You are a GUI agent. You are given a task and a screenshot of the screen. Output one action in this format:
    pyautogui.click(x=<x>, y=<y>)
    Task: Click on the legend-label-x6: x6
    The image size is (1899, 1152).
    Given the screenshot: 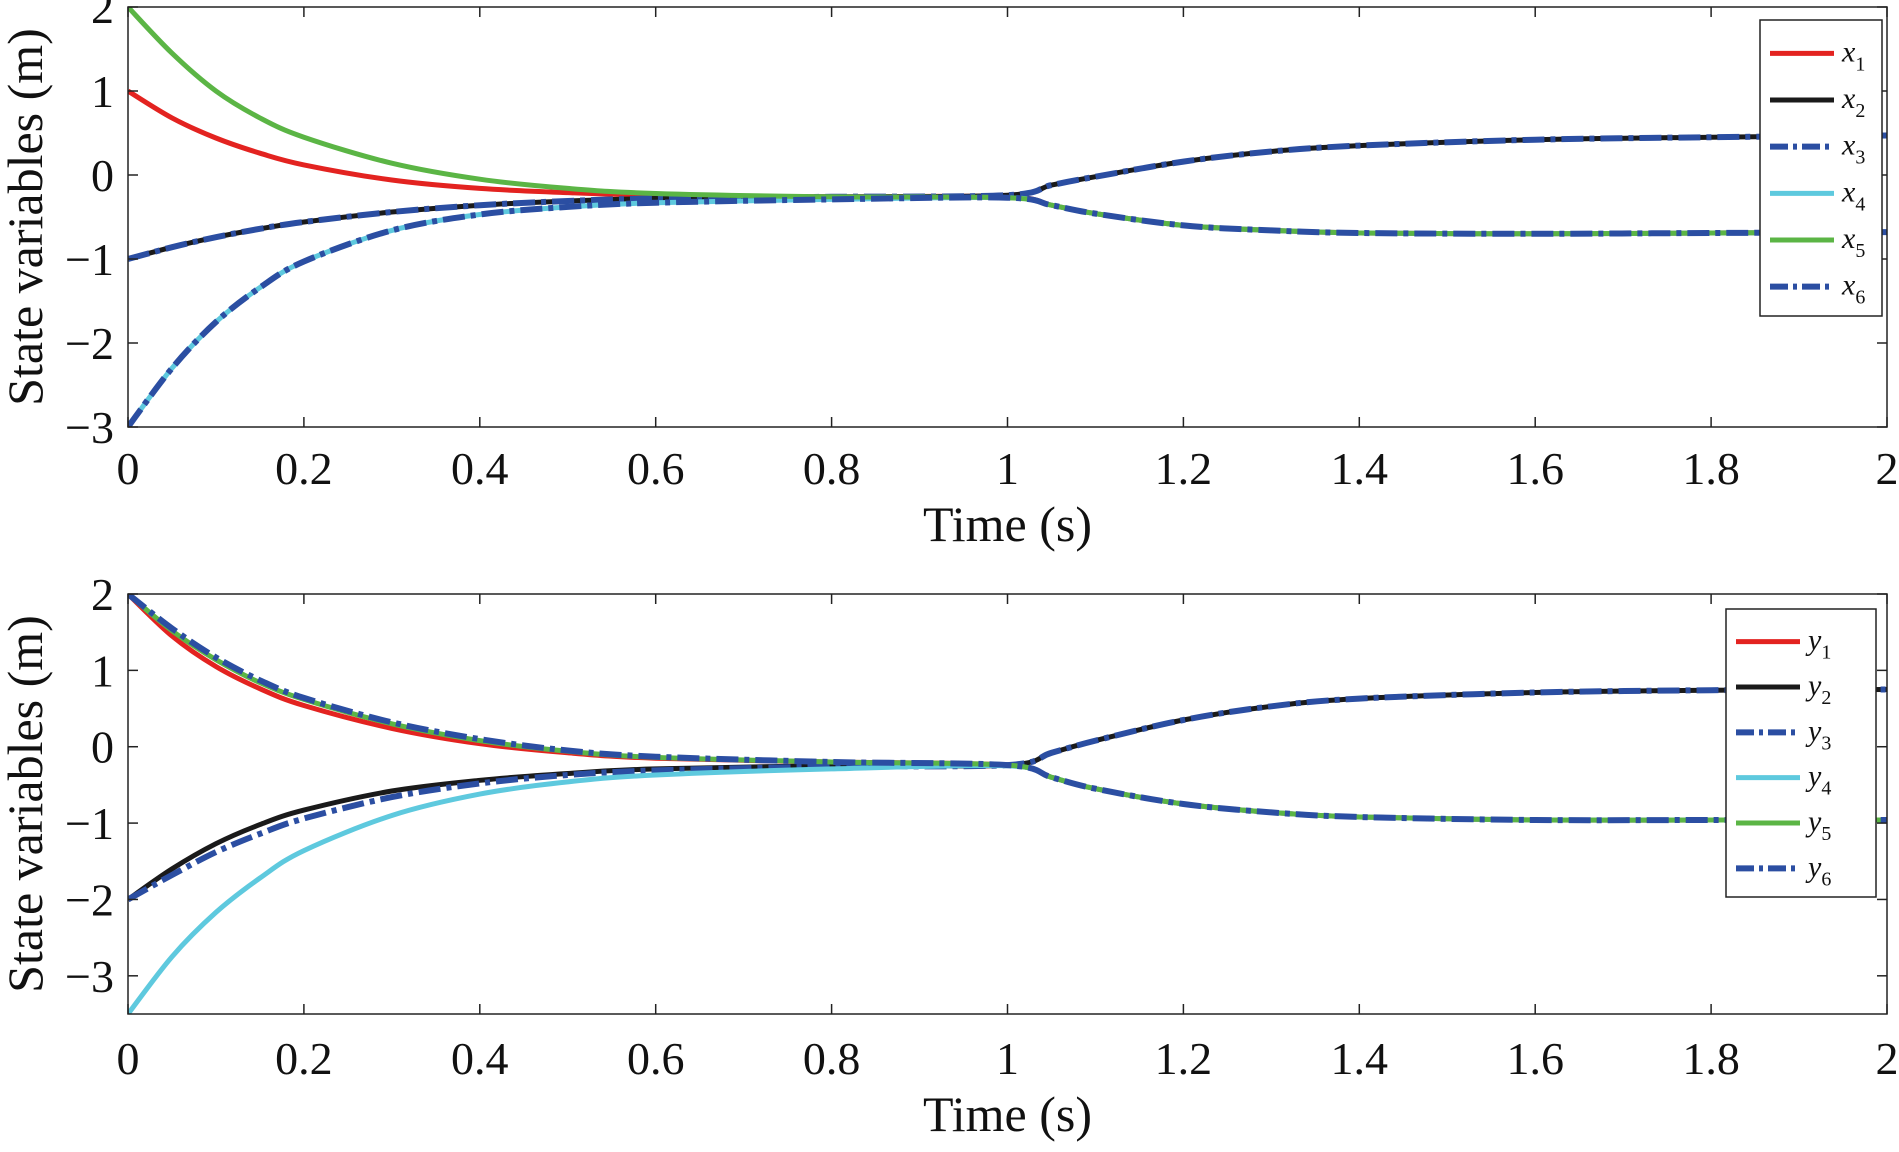 What is the action you would take?
    pyautogui.click(x=1853, y=289)
    